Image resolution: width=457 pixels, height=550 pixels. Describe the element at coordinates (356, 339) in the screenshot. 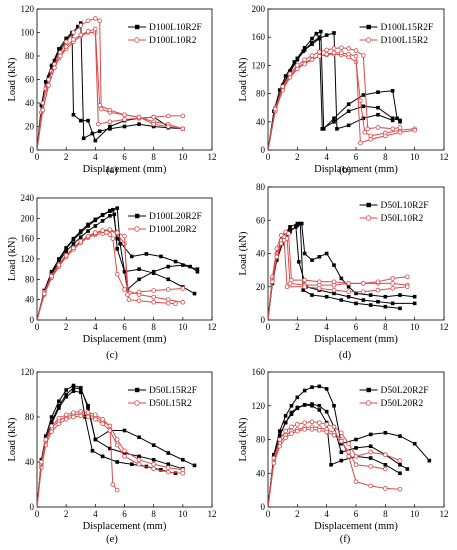

I see `x-axis-label: Displacement (mm)` at that location.